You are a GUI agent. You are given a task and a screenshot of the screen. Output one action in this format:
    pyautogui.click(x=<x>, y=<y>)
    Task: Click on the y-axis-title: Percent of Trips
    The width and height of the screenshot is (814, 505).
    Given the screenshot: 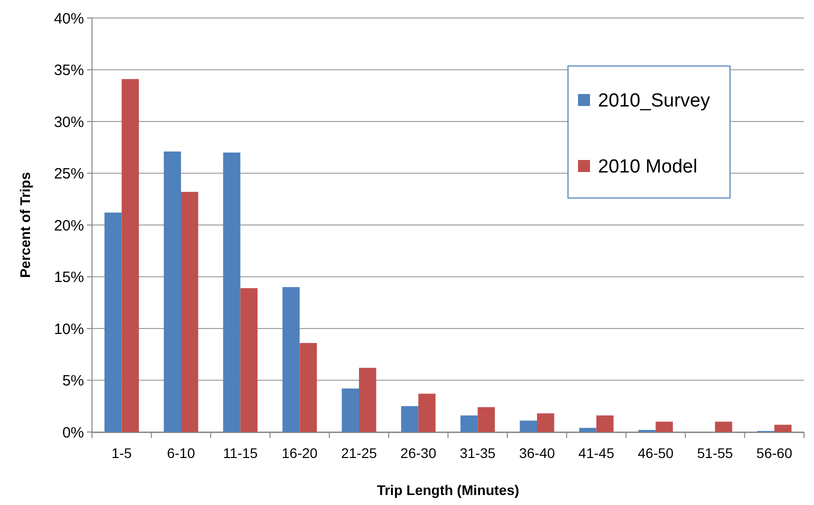 What is the action you would take?
    pyautogui.click(x=25, y=225)
    